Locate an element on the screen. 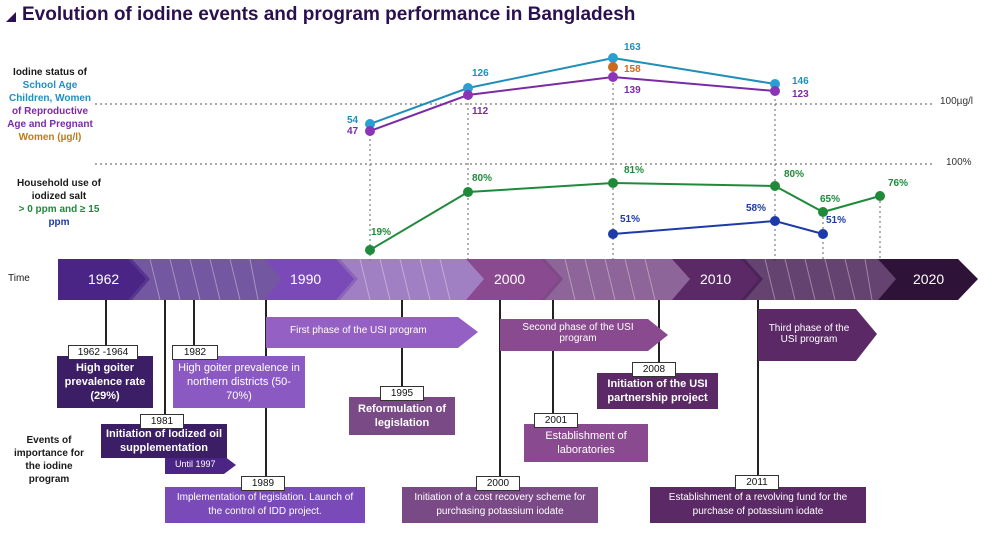 This screenshot has width=1005, height=548. point-gt0-2017 is located at coordinates (880, 196).